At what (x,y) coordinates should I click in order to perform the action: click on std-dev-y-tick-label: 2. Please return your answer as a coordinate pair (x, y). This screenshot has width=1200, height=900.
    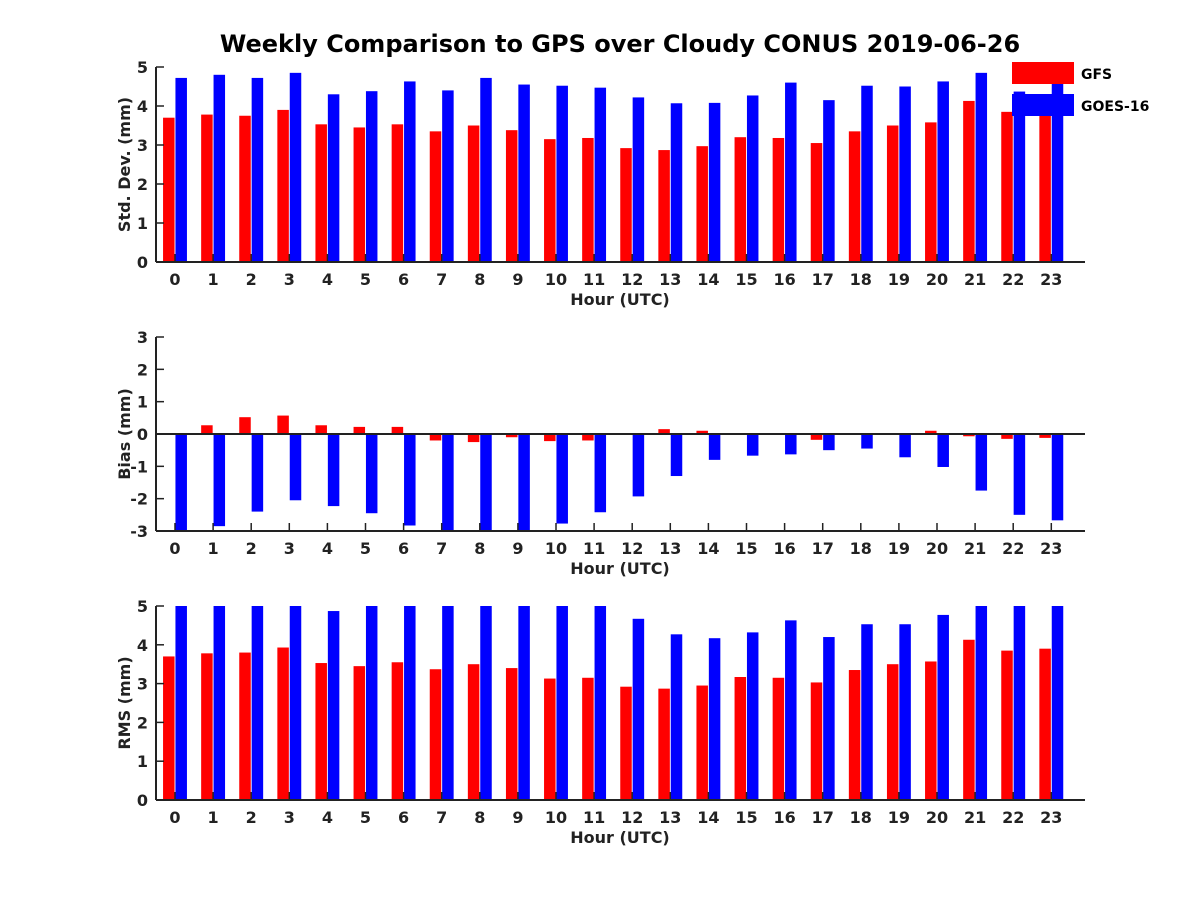
    Looking at the image, I should click on (142, 184).